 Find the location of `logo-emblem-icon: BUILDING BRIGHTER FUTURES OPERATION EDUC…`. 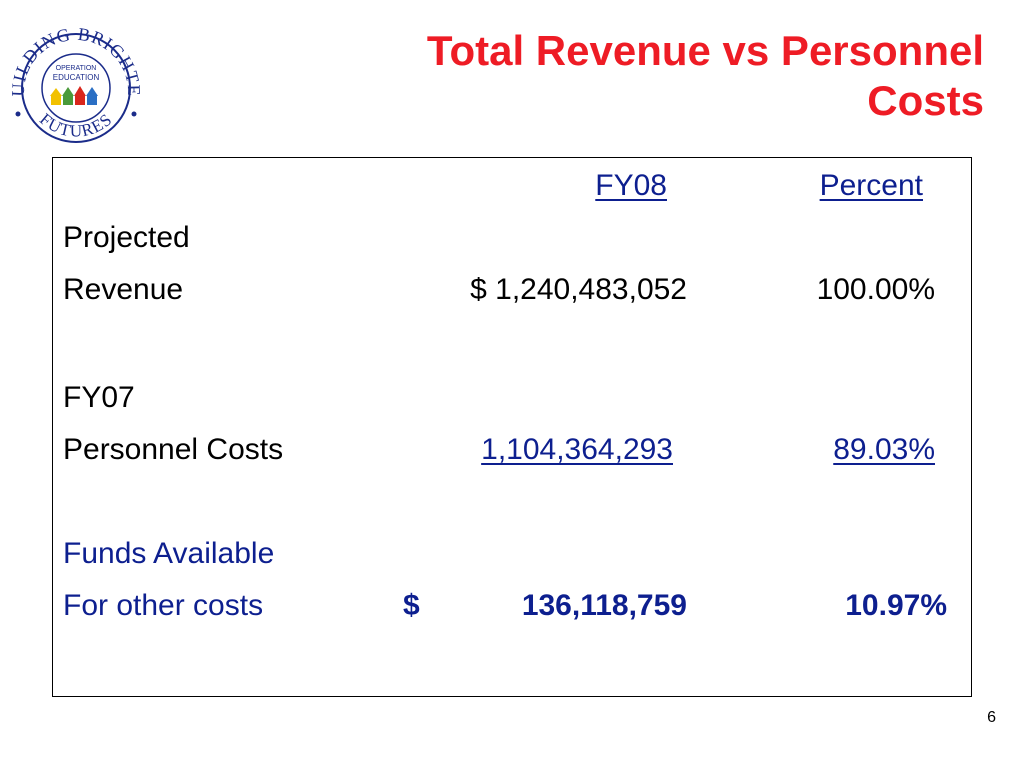

logo-emblem-icon: BUILDING BRIGHTER FUTURES OPERATION EDUC… is located at coordinates (73, 73).